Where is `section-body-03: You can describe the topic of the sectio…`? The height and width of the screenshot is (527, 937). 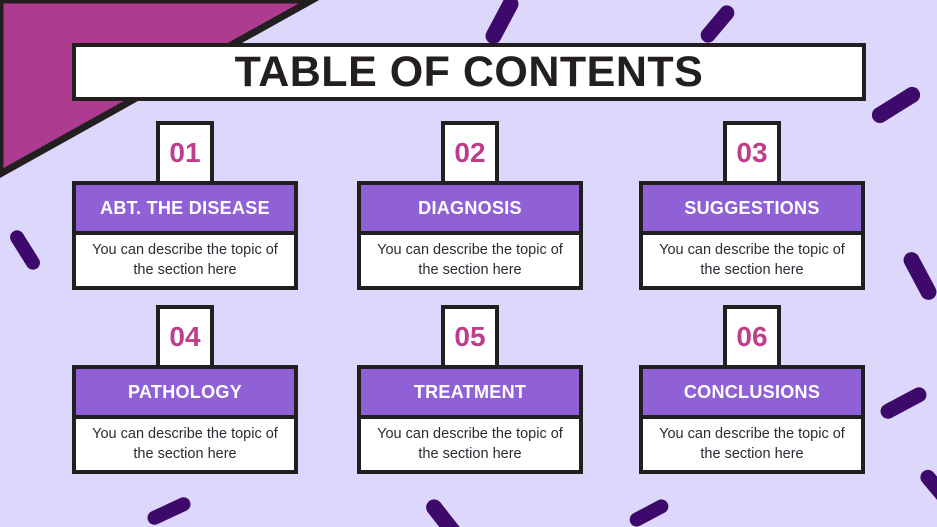 section-body-03: You can describe the topic of the sectio… is located at coordinates (752, 262).